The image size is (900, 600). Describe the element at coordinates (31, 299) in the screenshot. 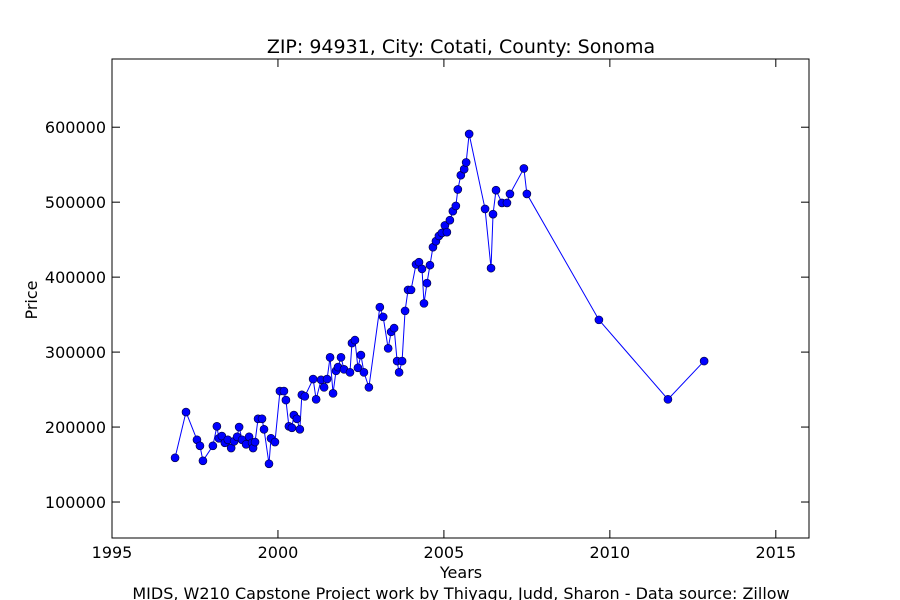

I see `y-axis-label: Price` at that location.